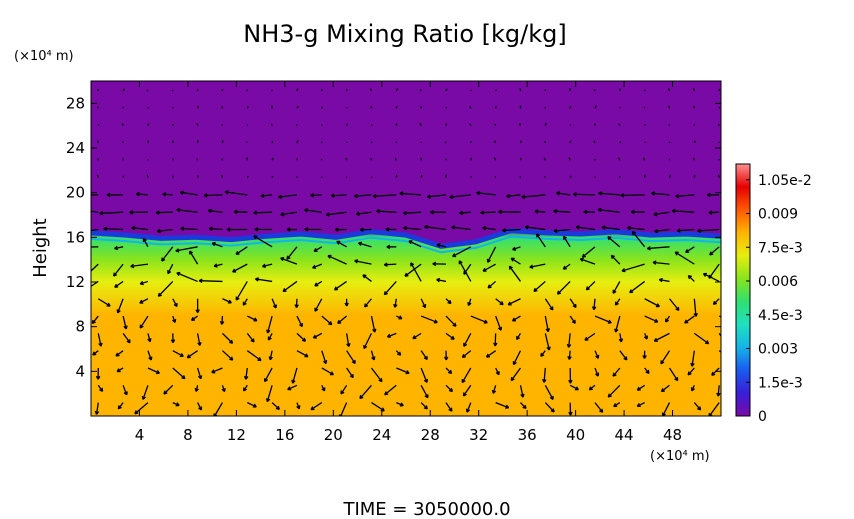  I want to click on x-unit-label: (×10⁴ m), so click(680, 456).